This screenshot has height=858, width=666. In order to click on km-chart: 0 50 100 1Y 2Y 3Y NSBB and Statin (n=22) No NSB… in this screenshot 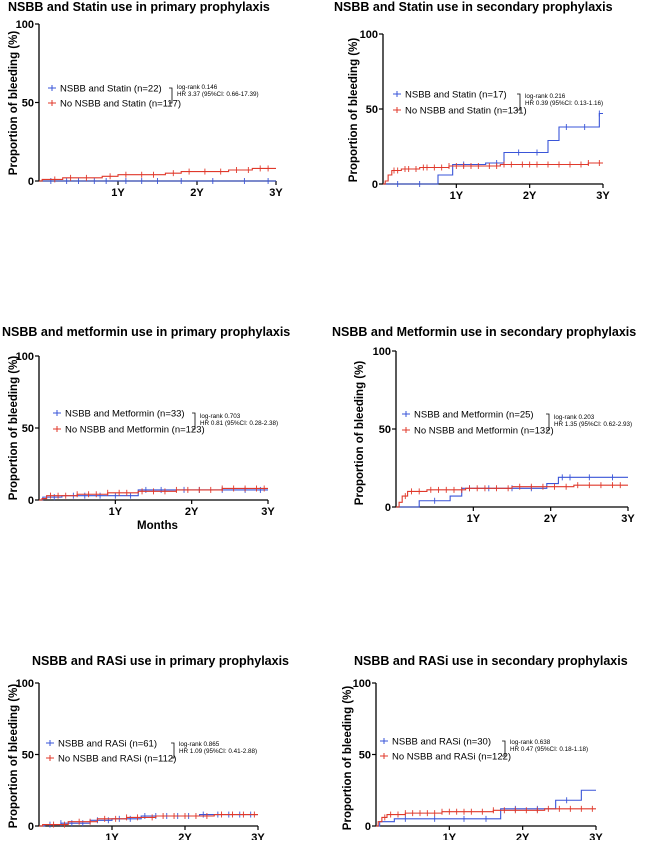, I will do `click(150, 109)`.